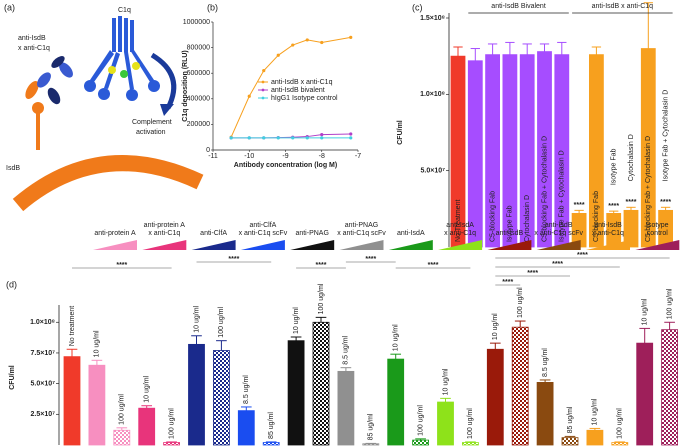  I want to click on category-label: No Treatment, so click(458, 221).